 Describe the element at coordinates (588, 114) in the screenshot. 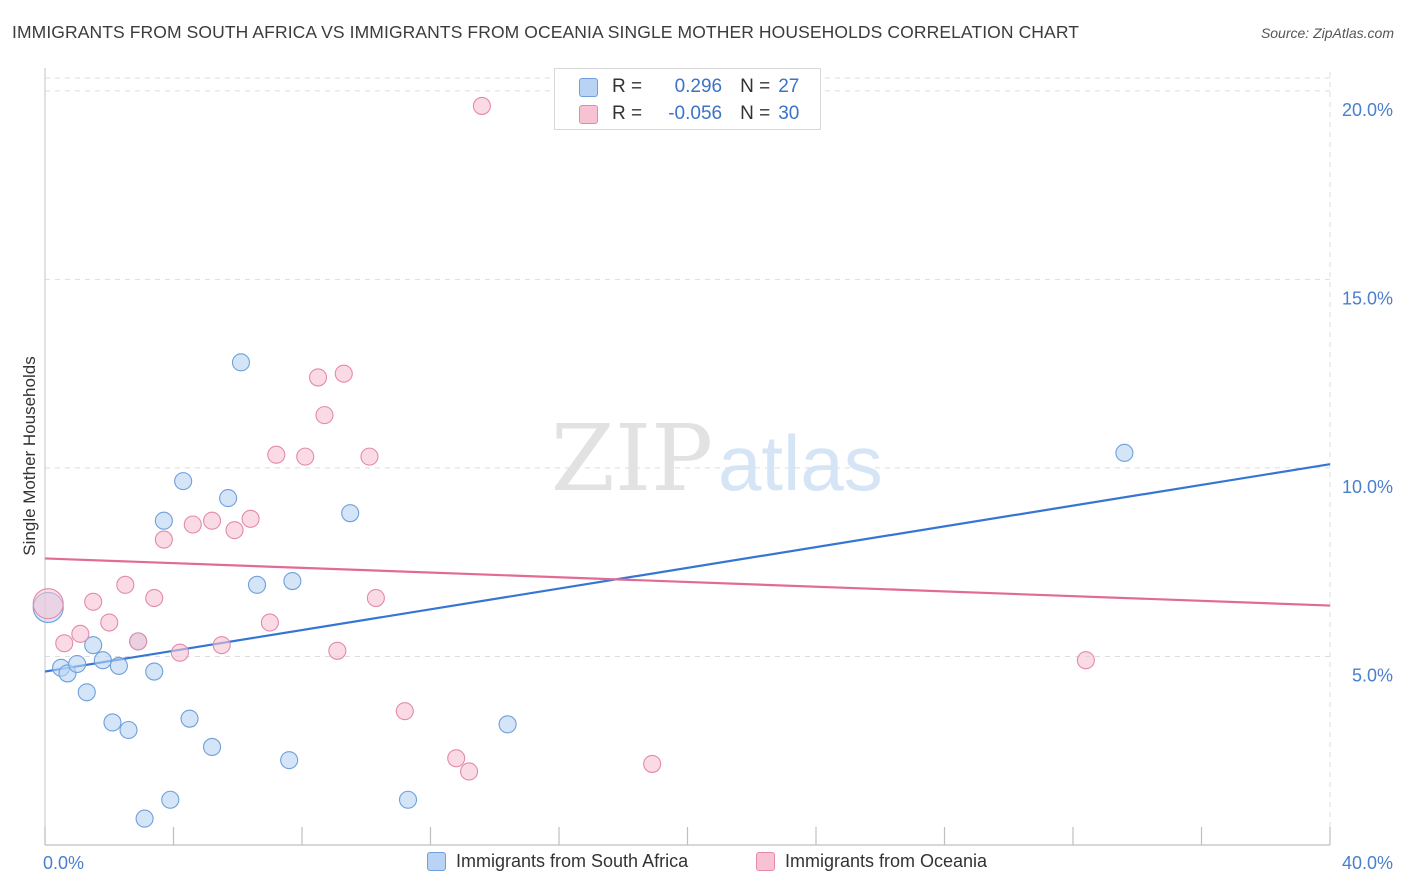

I see `legend-swatch-pink` at that location.